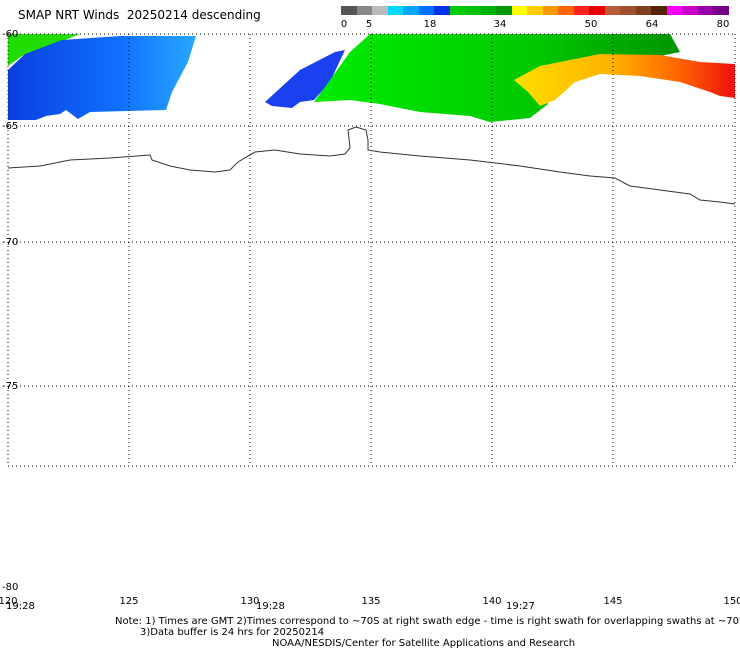 The height and width of the screenshot is (650, 740). I want to click on swath-warm-right, so click(624, 80).